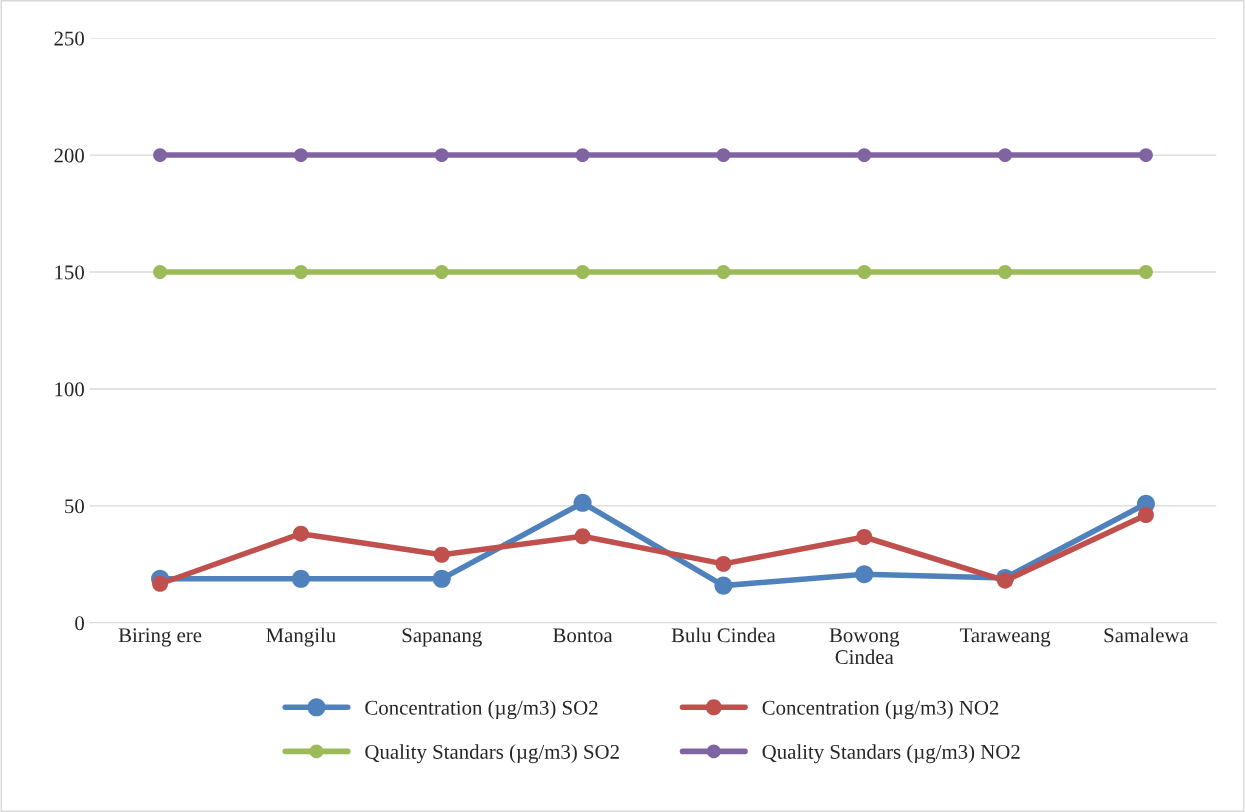 Image resolution: width=1245 pixels, height=812 pixels. What do you see at coordinates (723, 635) in the screenshot?
I see `x-tick-label: Bulu Cindea` at bounding box center [723, 635].